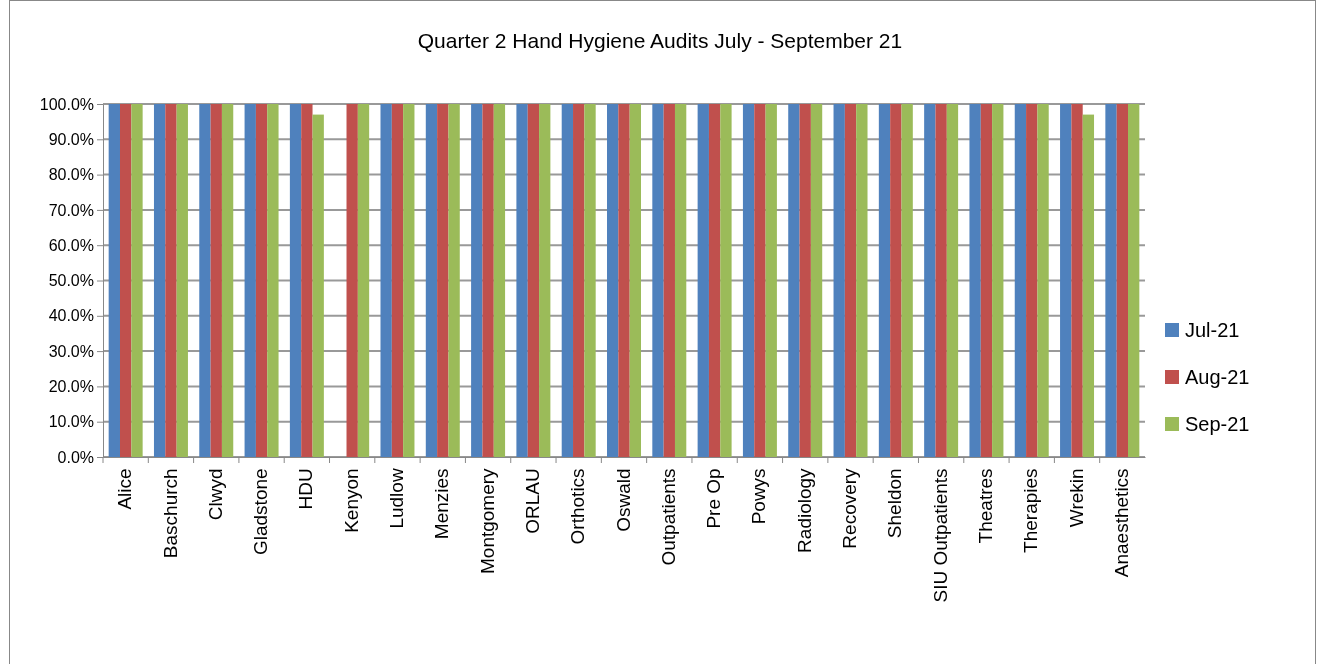  What do you see at coordinates (75, 457) in the screenshot?
I see `y-tick-label: 0.0%` at bounding box center [75, 457].